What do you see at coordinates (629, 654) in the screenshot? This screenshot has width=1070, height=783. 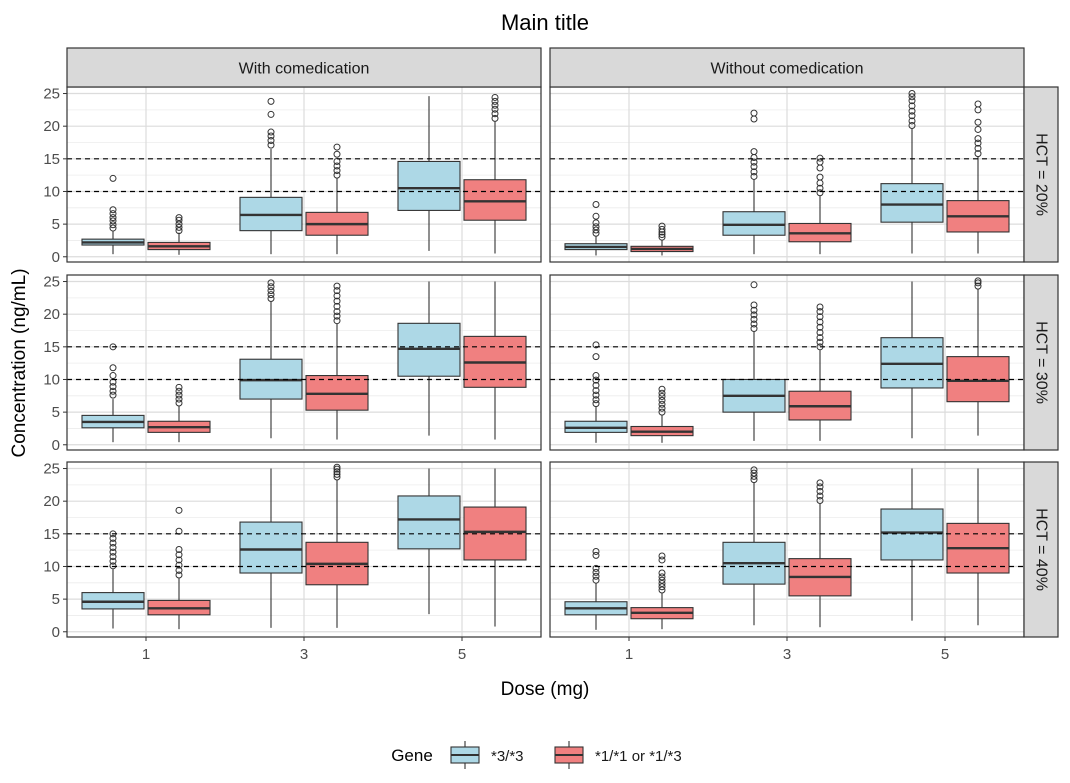 I see `x-tick-label: 1` at bounding box center [629, 654].